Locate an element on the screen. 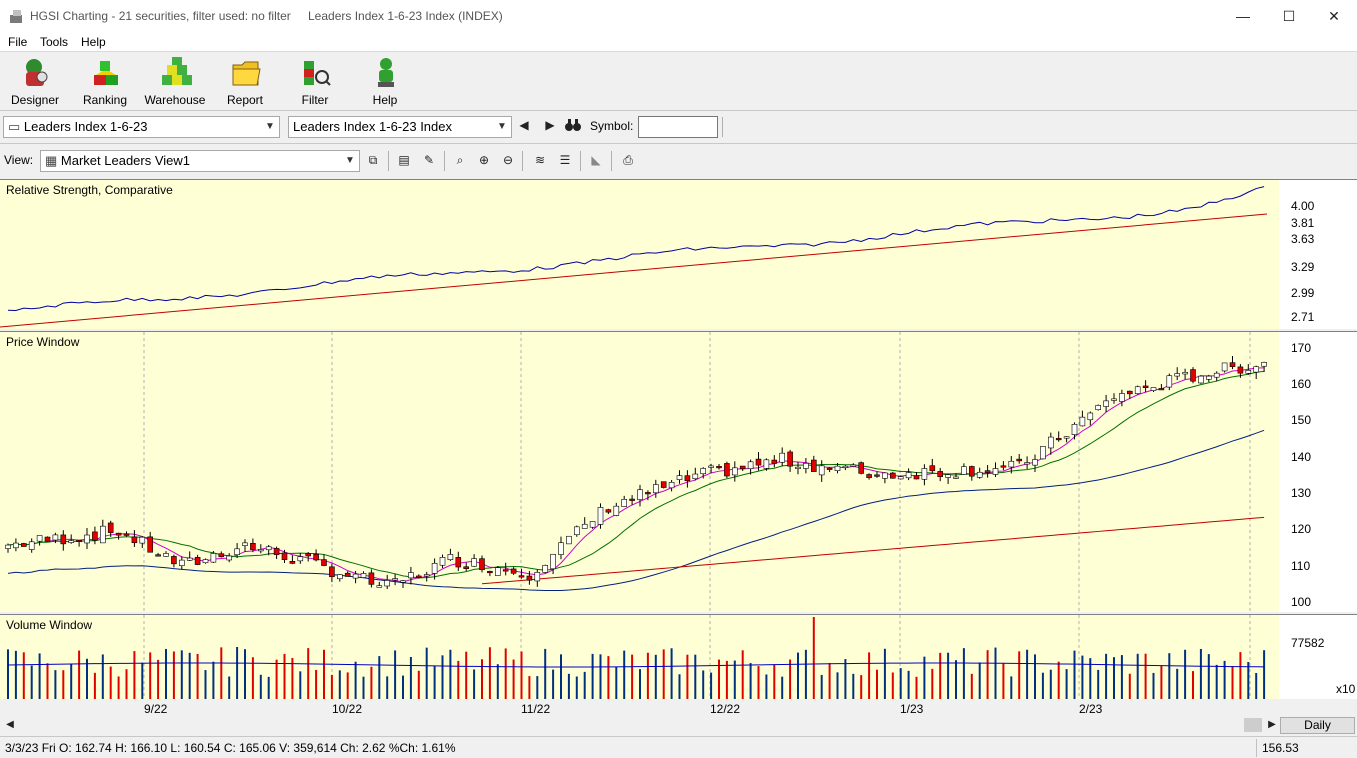  zoom-in-icon: ⊕ is located at coordinates (484, 160).